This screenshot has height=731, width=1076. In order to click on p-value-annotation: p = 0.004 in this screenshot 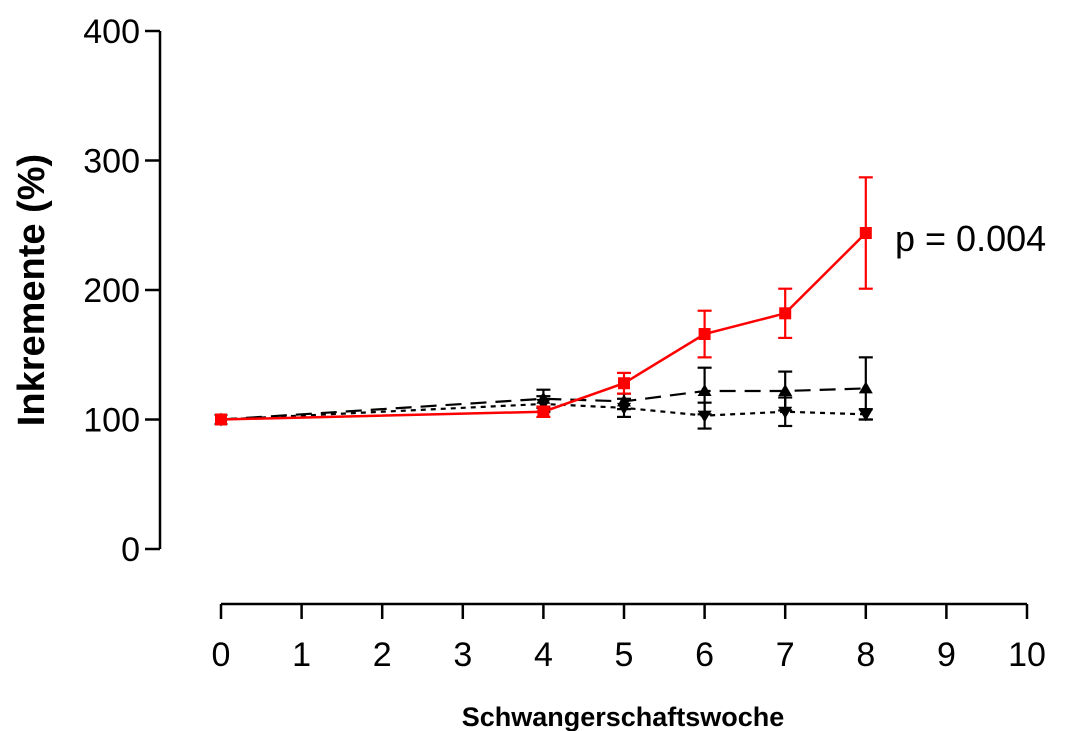, I will do `click(970, 238)`.